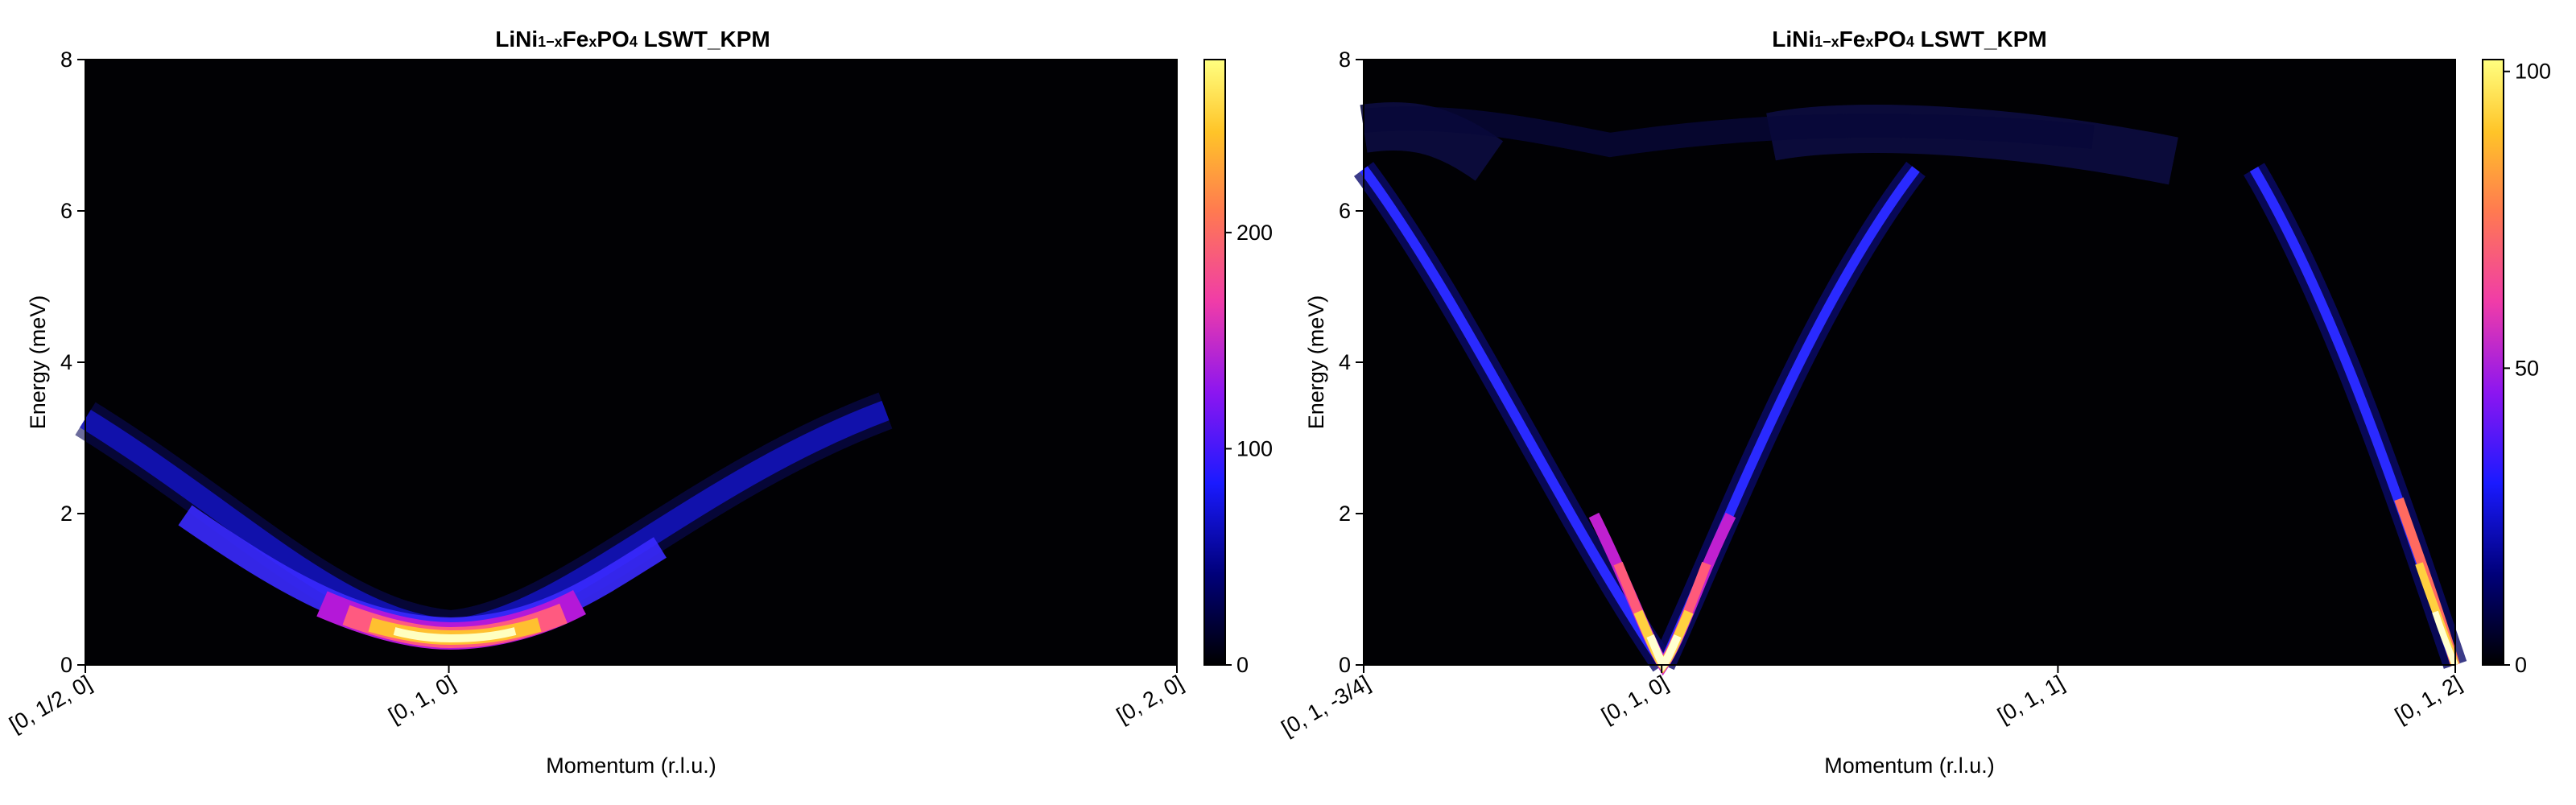 Image resolution: width=2576 pixels, height=805 pixels. Describe the element at coordinates (2428, 699) in the screenshot. I see `x-tick-label: [0, 1, 2]` at that location.